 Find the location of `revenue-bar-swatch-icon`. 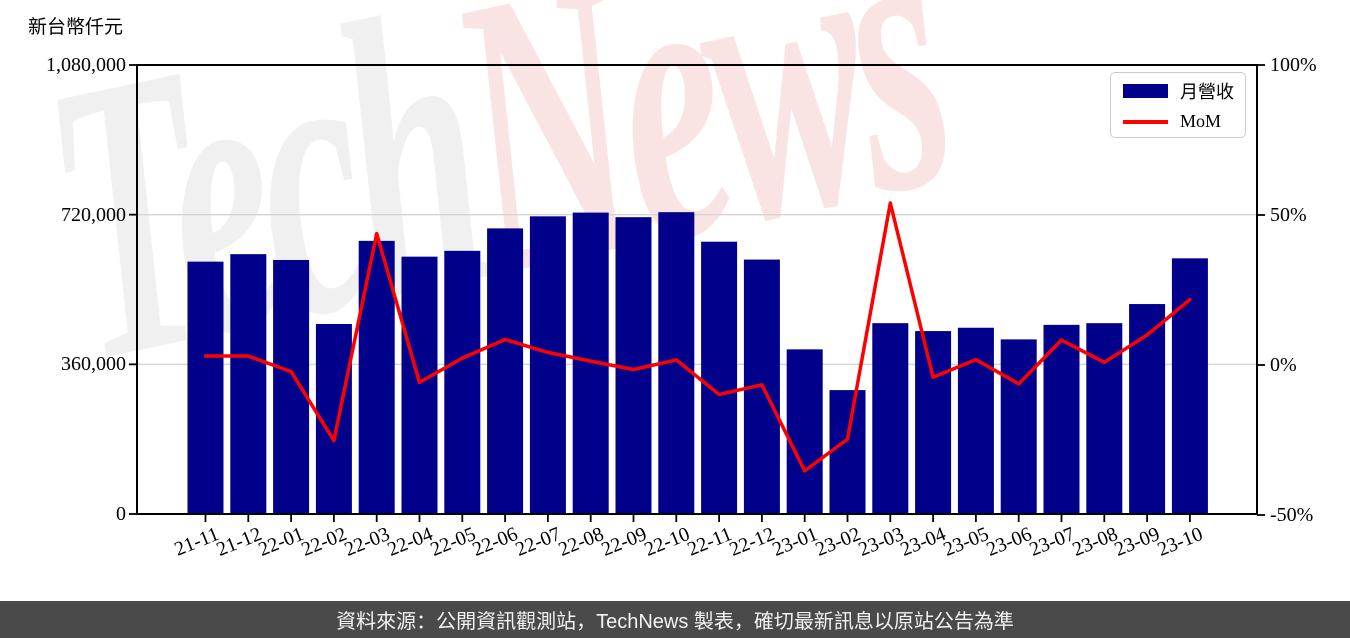

revenue-bar-swatch-icon is located at coordinates (1145, 91).